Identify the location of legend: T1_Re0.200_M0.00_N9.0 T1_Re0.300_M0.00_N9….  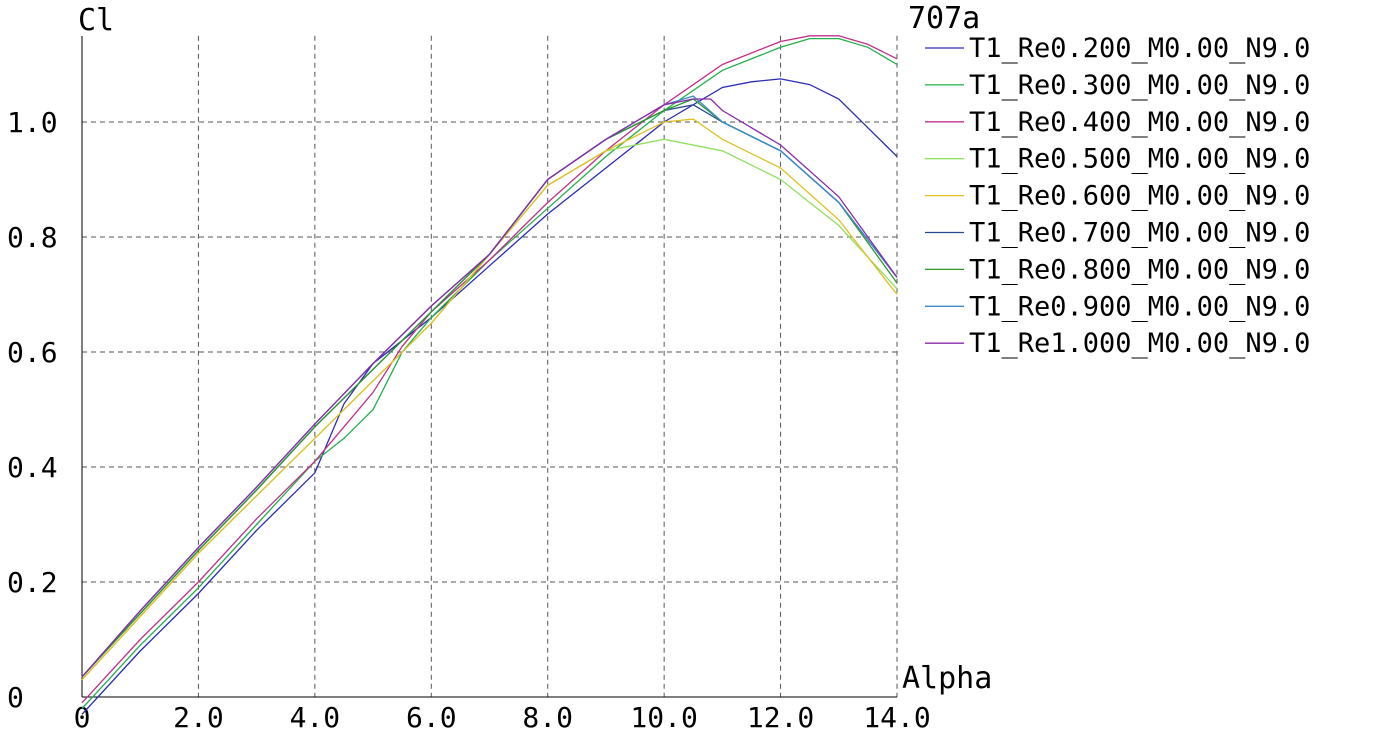
(1117, 196).